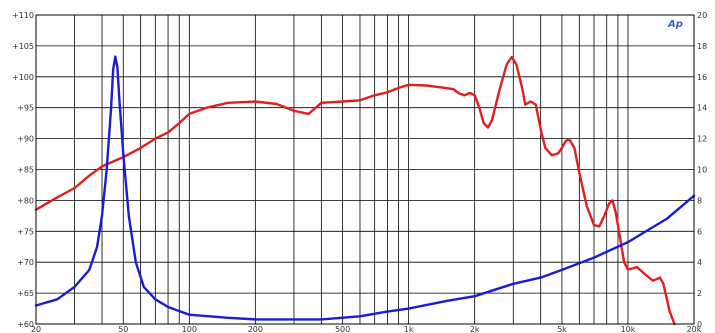  What do you see at coordinates (699, 324) in the screenshot?
I see `right-tick-label: 0` at bounding box center [699, 324].